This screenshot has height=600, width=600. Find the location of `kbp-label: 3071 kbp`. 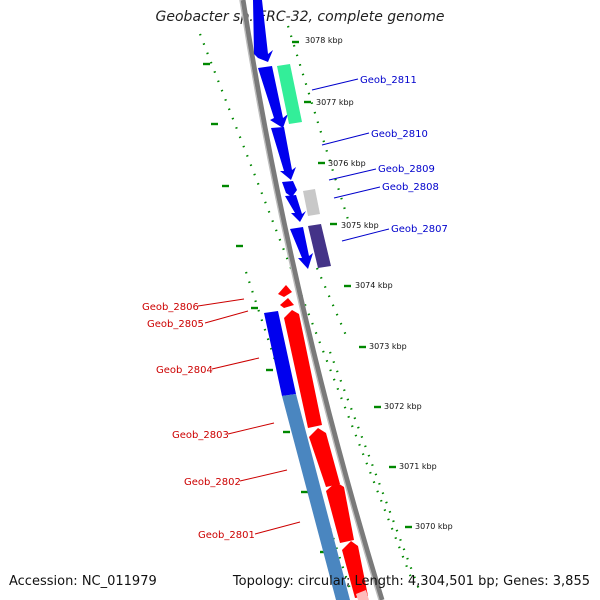

kbp-label: 3071 kbp is located at coordinates (418, 466).